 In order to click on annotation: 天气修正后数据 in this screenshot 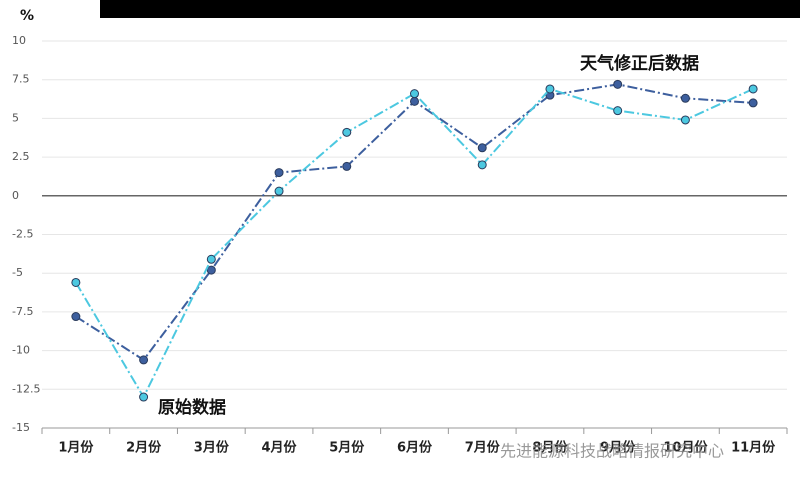, I will do `click(639, 63)`.